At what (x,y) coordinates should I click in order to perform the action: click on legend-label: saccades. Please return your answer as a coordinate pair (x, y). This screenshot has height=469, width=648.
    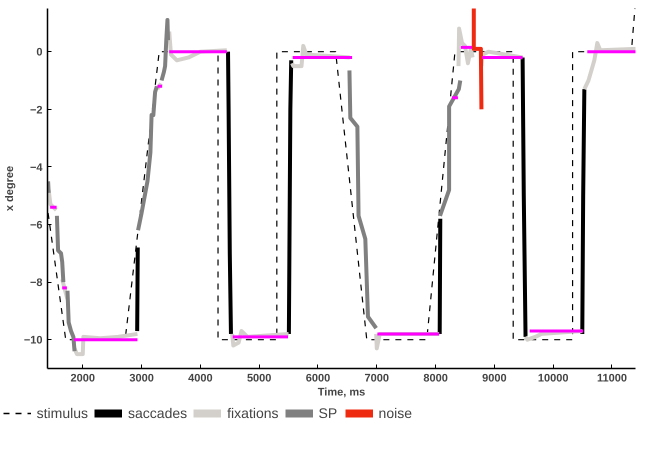
    Looking at the image, I should click on (158, 413).